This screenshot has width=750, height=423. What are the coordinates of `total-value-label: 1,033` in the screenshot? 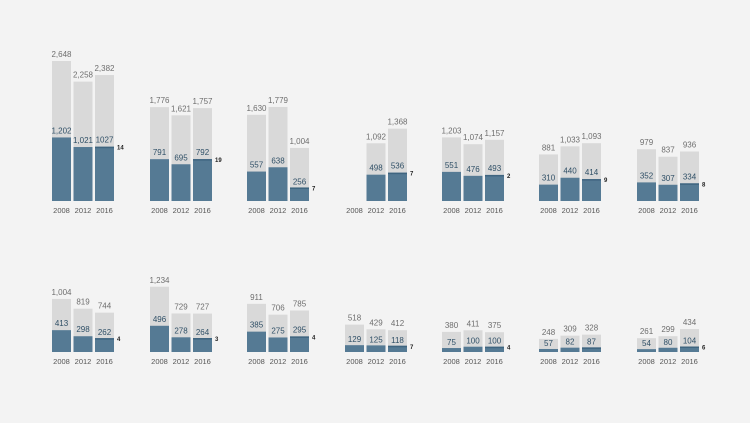 It's located at (570, 139).